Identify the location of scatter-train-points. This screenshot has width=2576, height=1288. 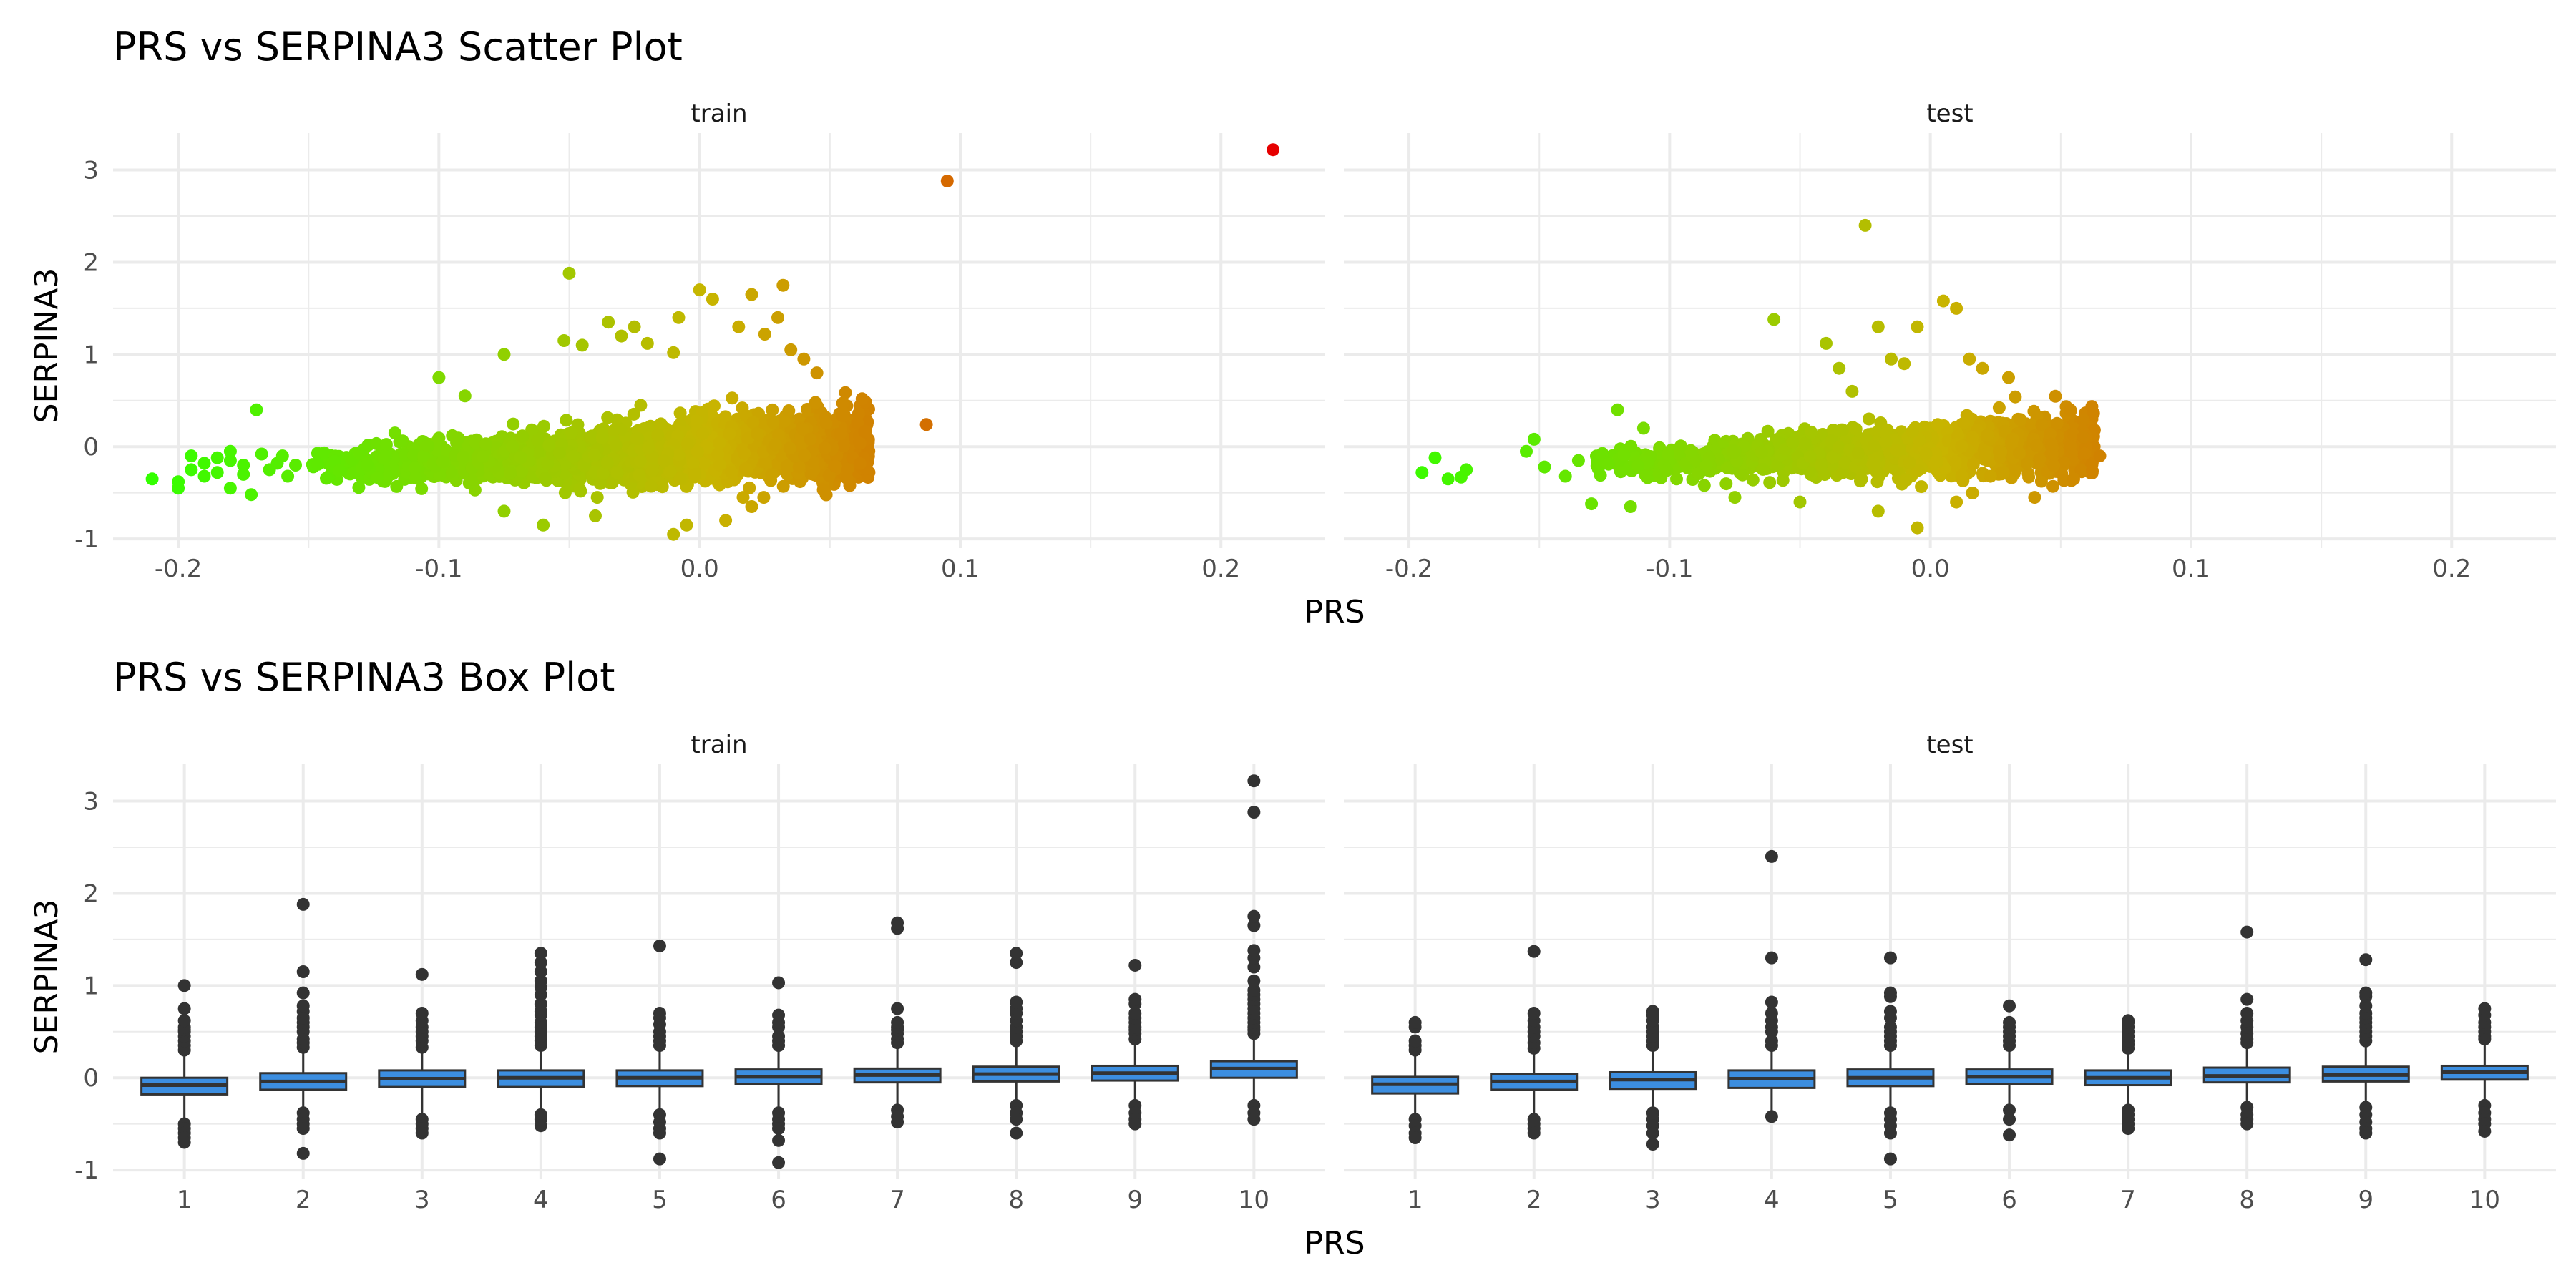
(712, 342).